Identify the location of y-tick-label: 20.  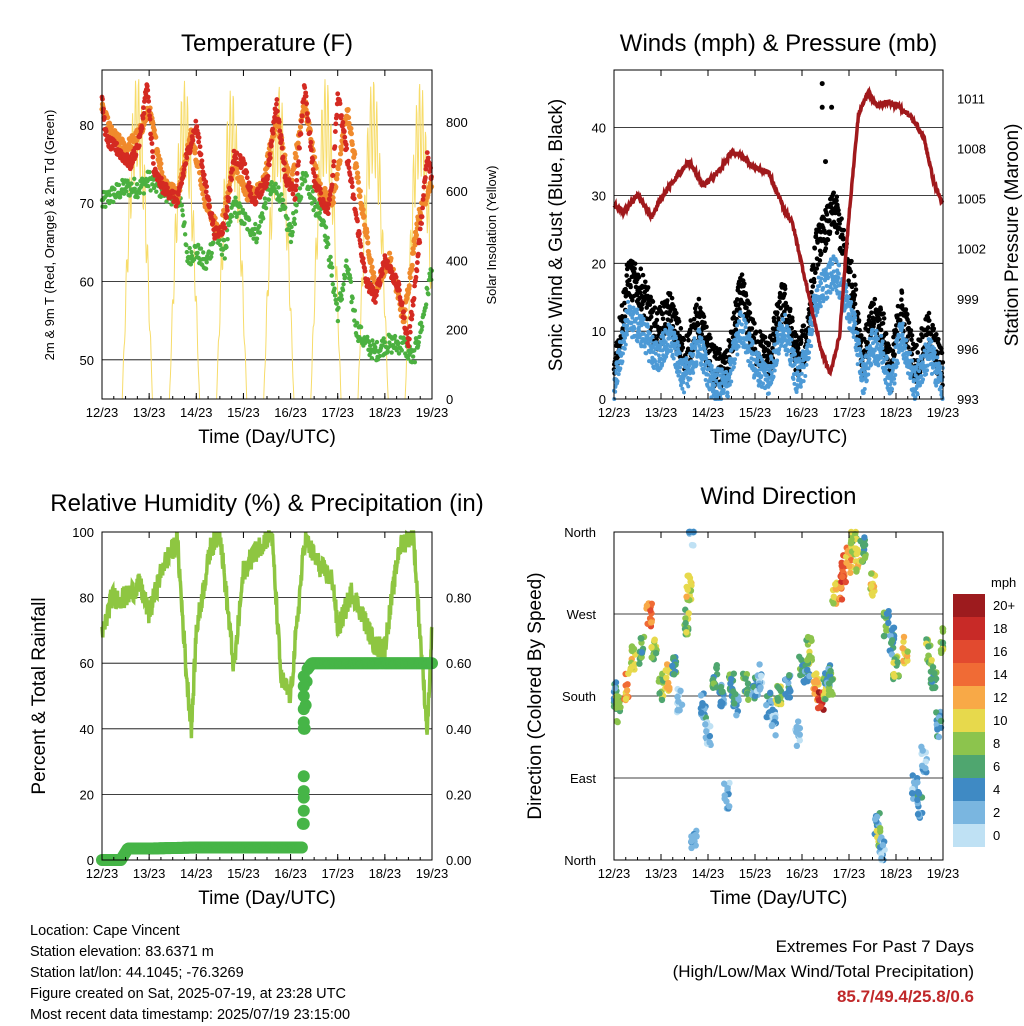
(599, 263).